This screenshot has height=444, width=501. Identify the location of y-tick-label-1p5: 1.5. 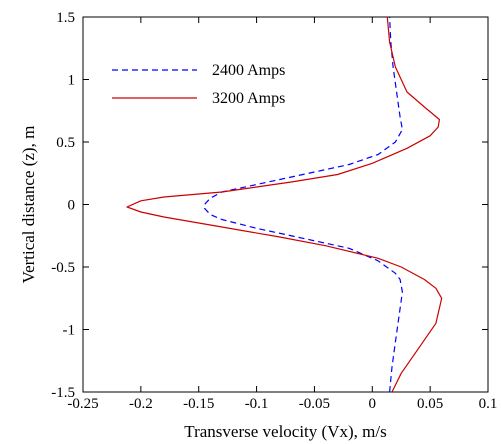
(65, 18).